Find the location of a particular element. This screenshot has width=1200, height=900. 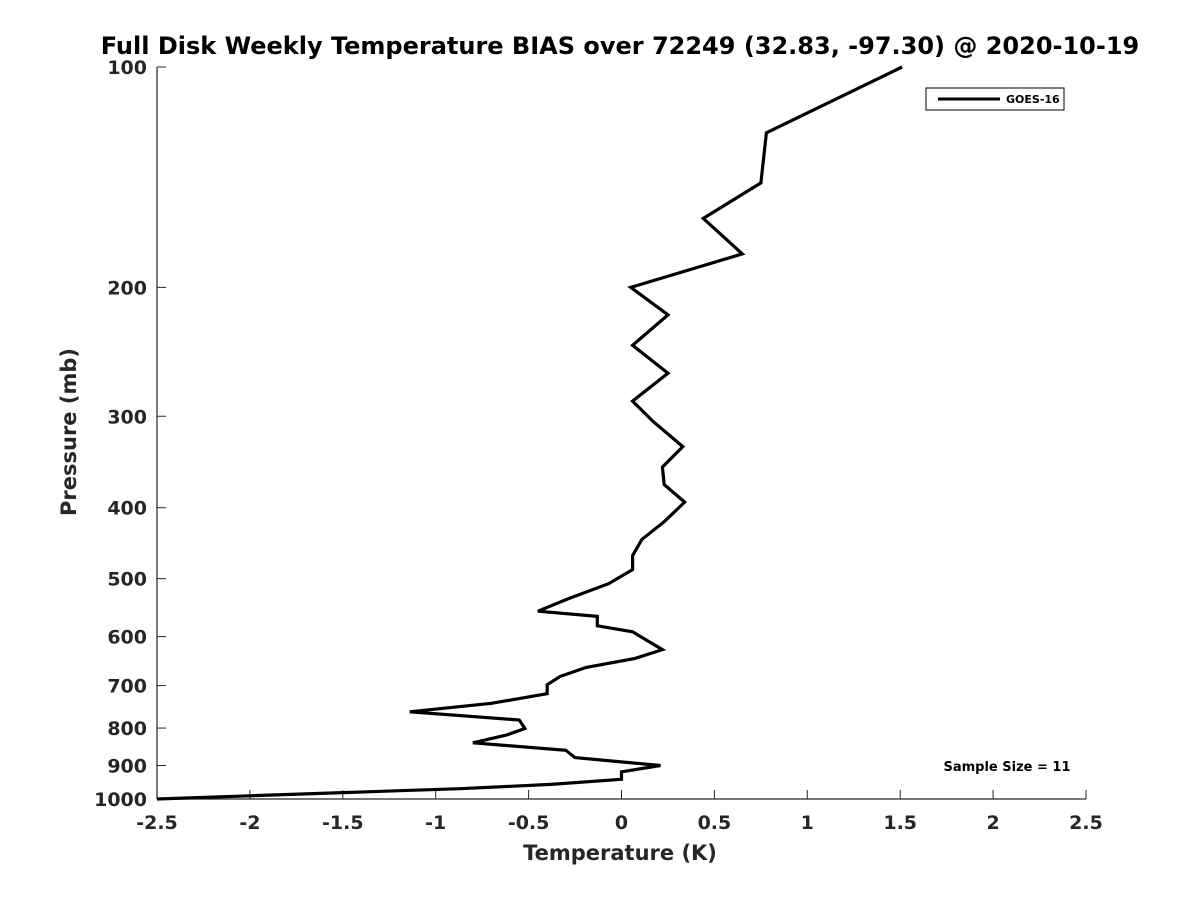

x-tick-label: 2 is located at coordinates (992, 823).